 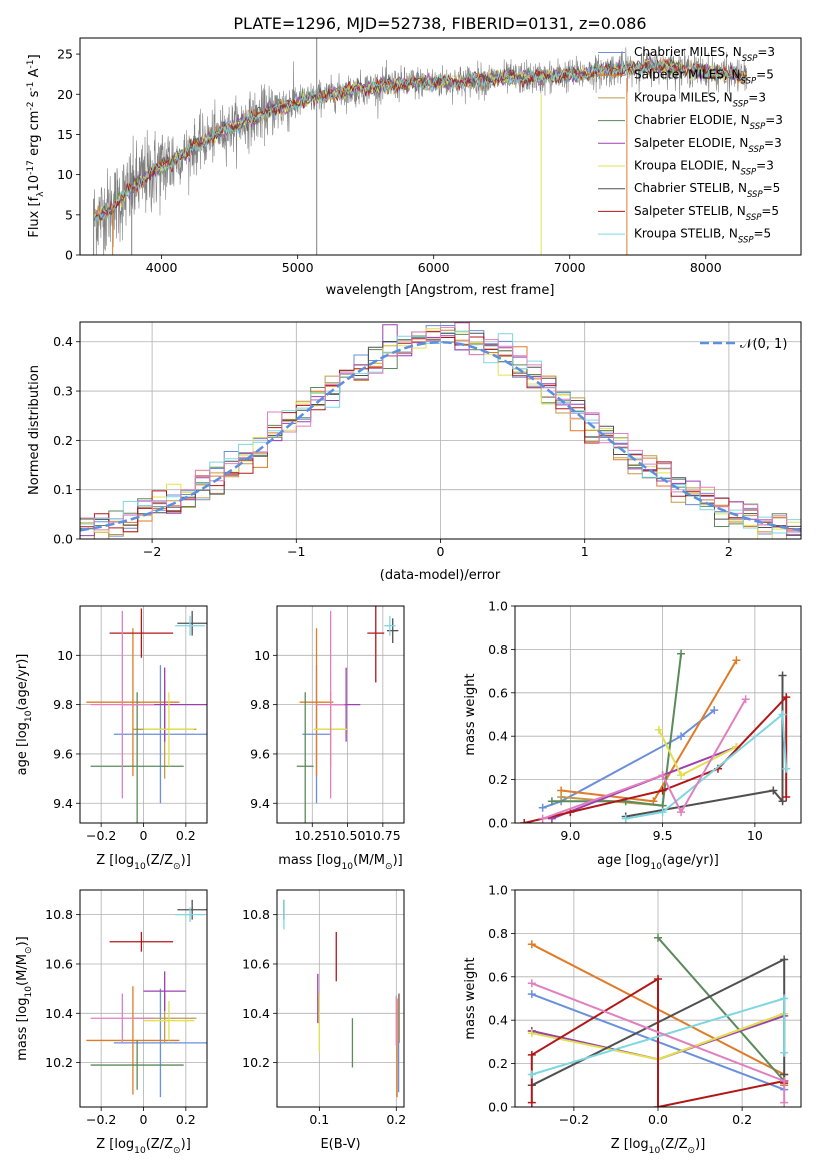 I want to click on legend-entry: Kroupa ELODIE, NSSP=3, so click(x=704, y=168).